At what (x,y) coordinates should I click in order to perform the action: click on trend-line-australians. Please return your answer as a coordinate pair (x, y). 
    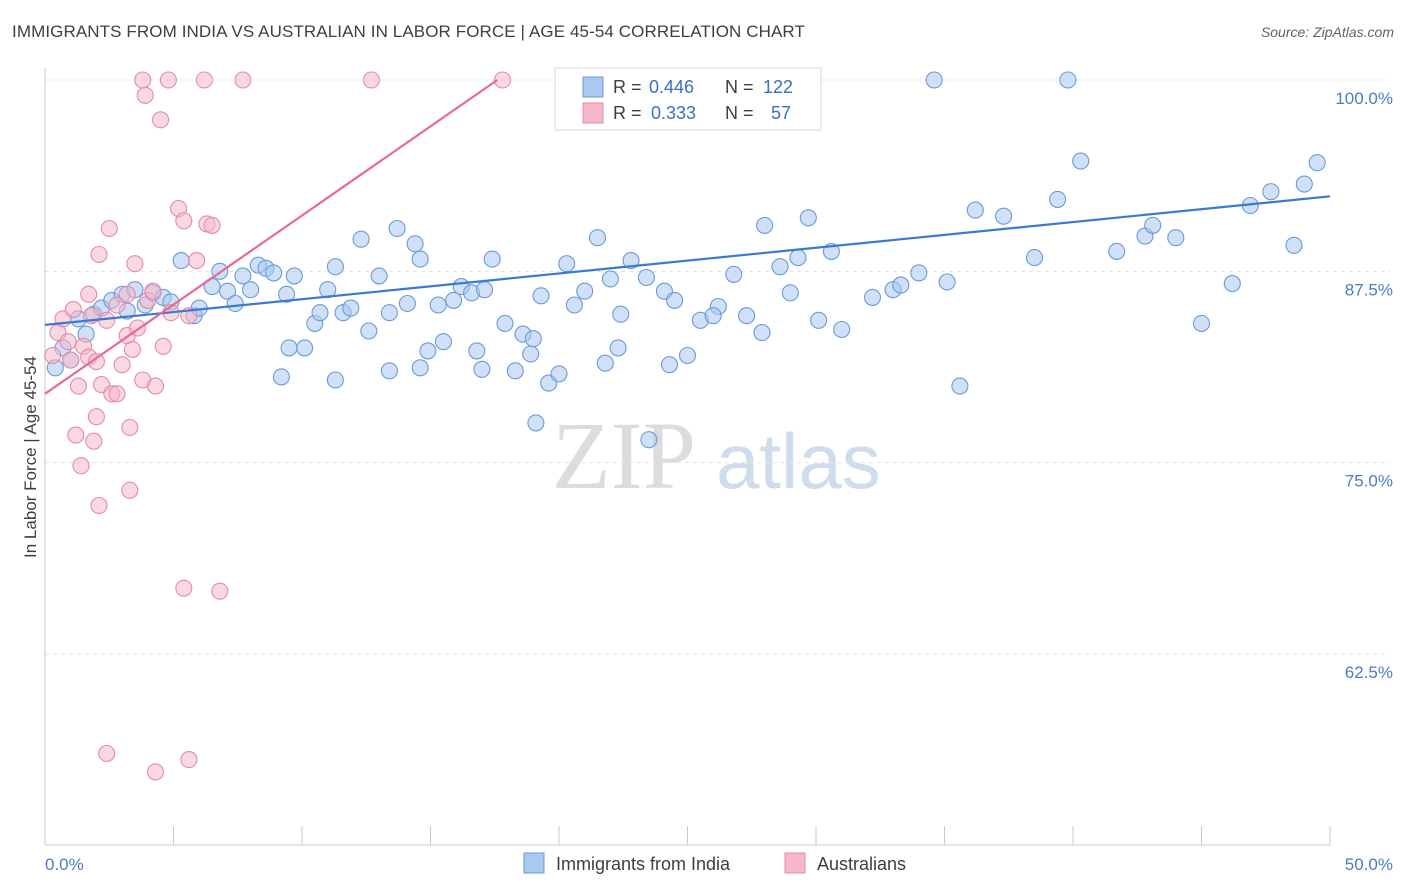
    Looking at the image, I should click on (271, 237).